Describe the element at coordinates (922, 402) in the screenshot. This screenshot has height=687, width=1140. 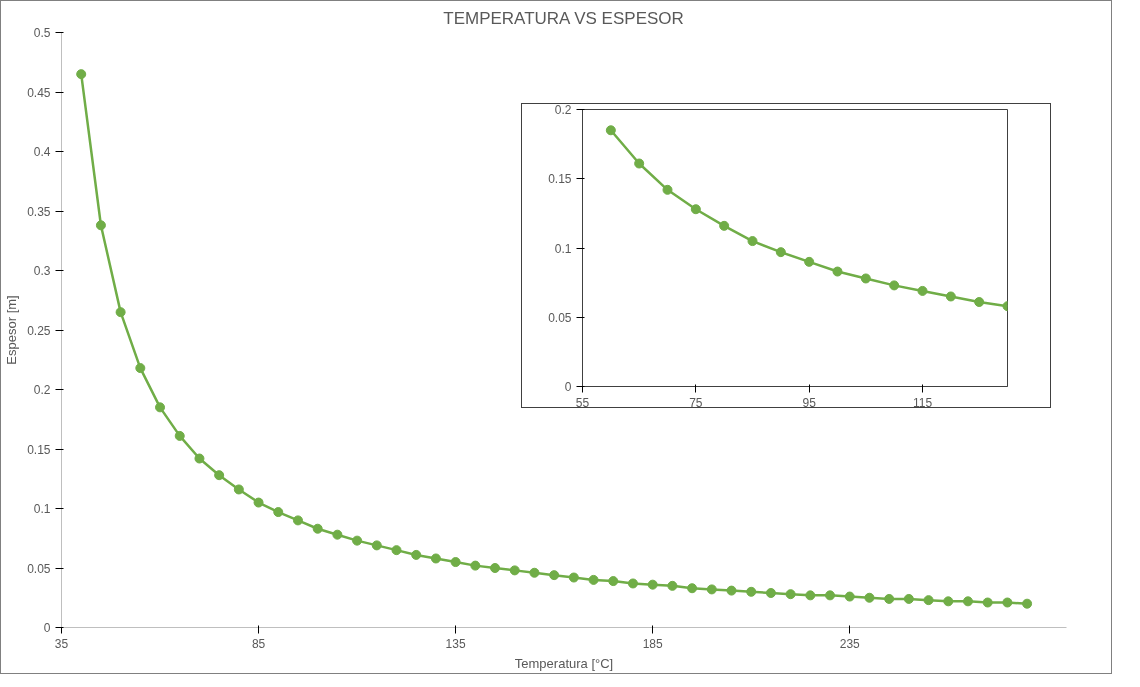
I see `x-tick-label: 115` at that location.